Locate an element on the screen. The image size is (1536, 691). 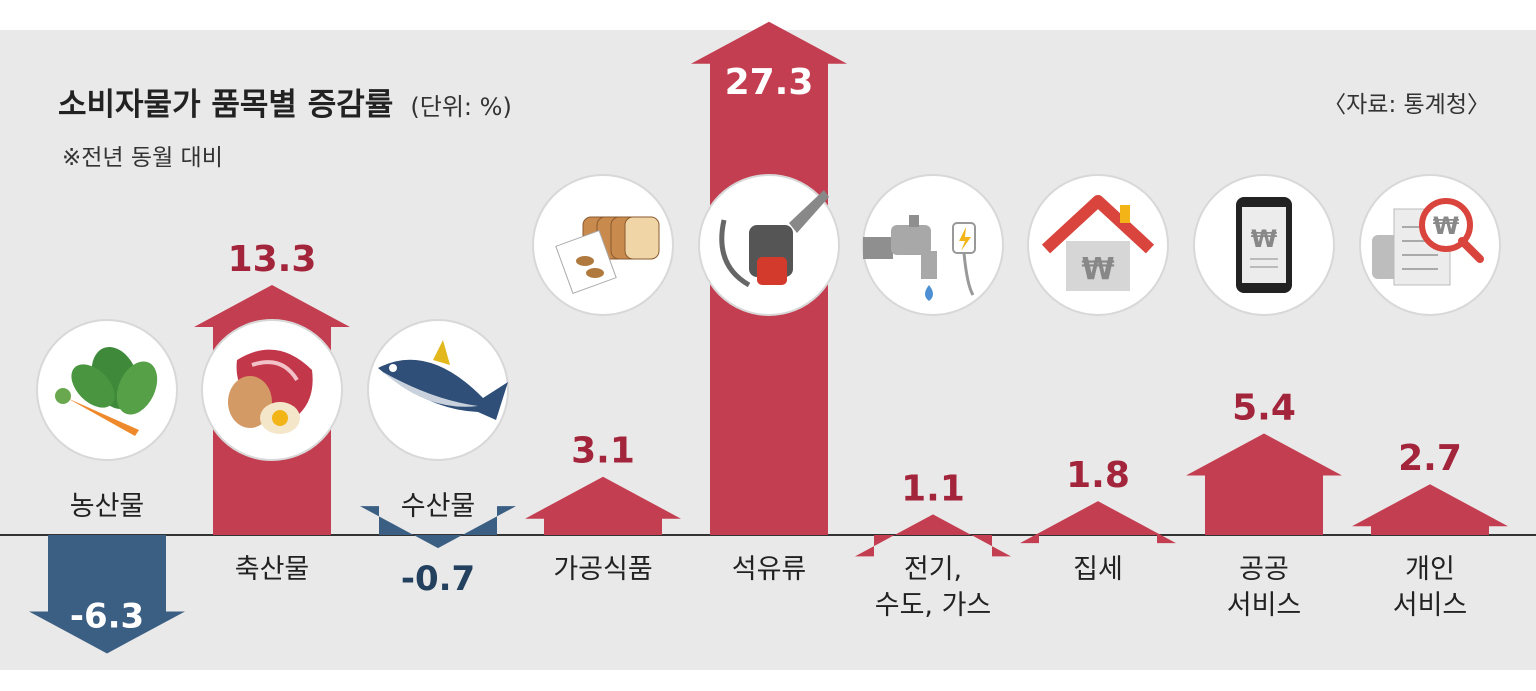
category-label-line: 수산물 is located at coordinates (438, 506).